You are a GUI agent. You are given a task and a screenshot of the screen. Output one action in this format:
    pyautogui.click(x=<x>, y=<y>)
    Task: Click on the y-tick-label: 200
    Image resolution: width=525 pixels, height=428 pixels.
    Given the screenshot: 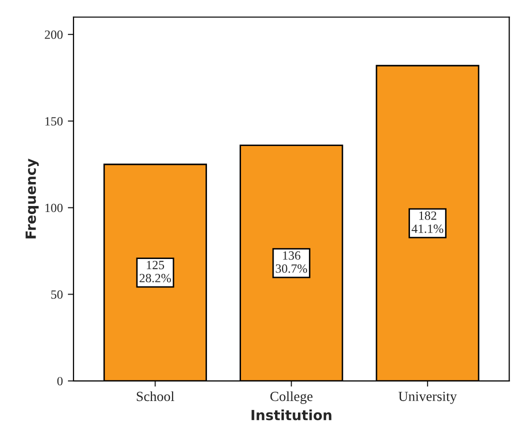 What is the action you would take?
    pyautogui.click(x=53, y=34)
    